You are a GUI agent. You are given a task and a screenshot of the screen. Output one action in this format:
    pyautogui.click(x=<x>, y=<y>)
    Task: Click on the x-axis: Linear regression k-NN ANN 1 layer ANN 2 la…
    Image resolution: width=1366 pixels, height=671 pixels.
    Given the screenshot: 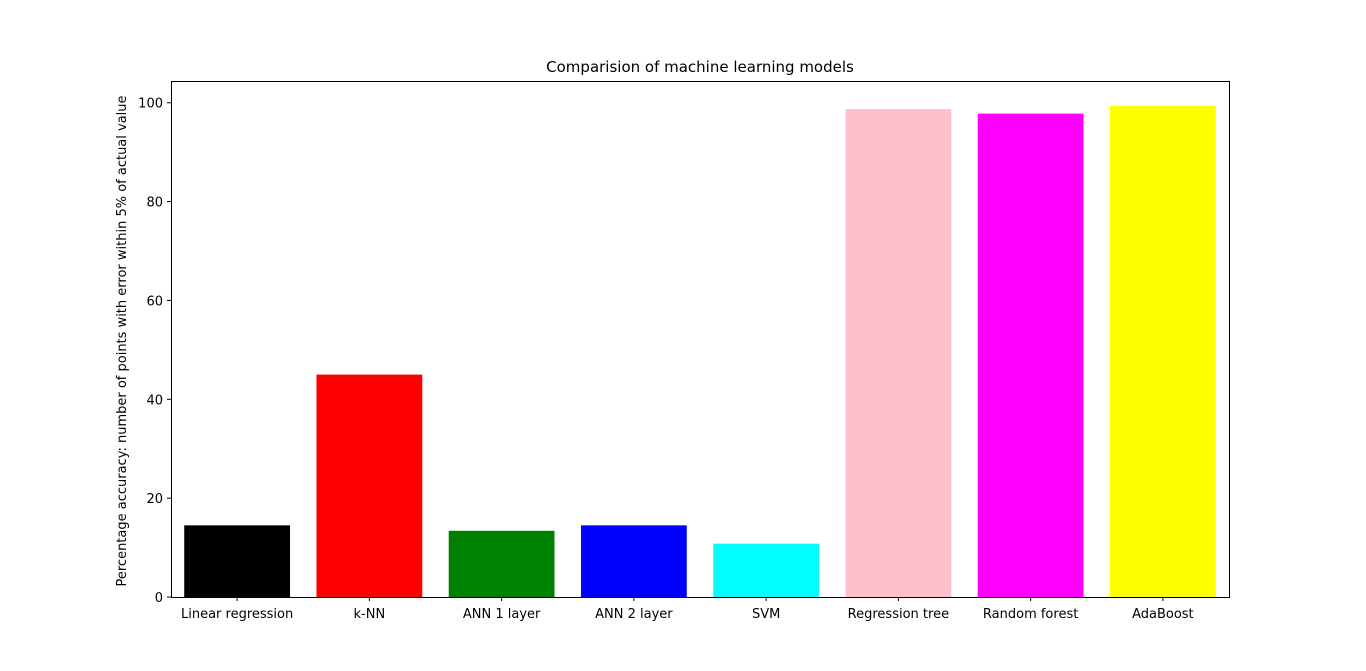 What is the action you would take?
    pyautogui.click(x=687, y=609)
    